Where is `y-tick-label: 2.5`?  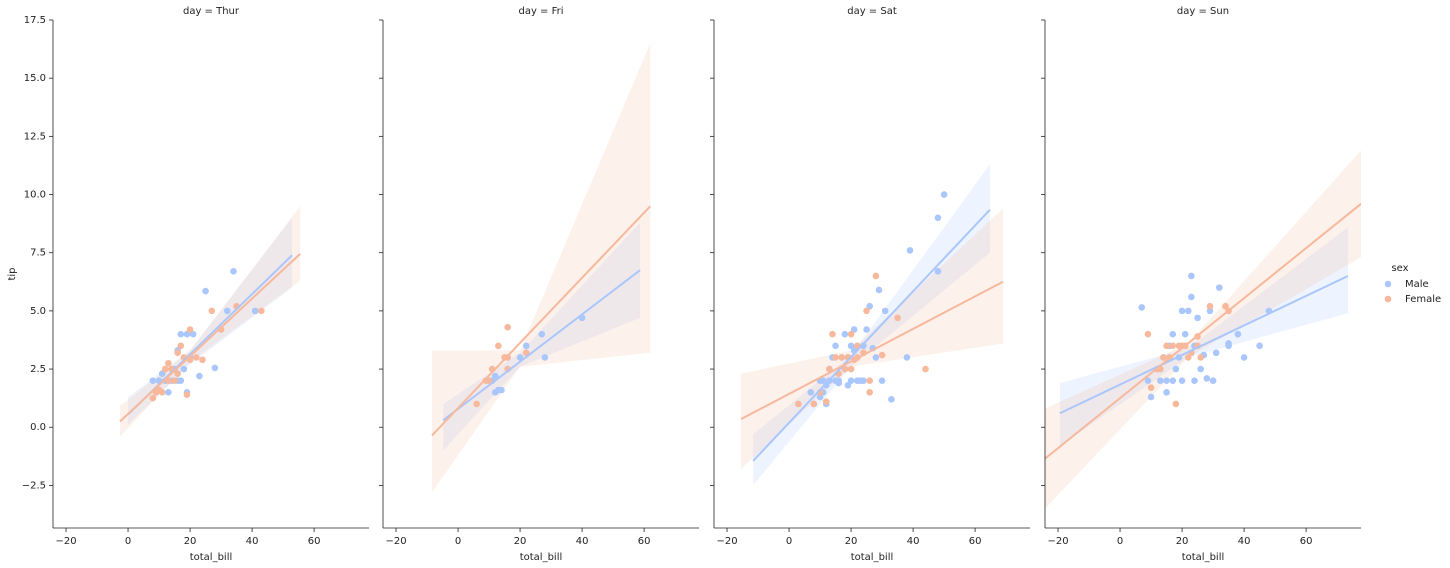
y-tick-label: 2.5 is located at coordinates (38, 369).